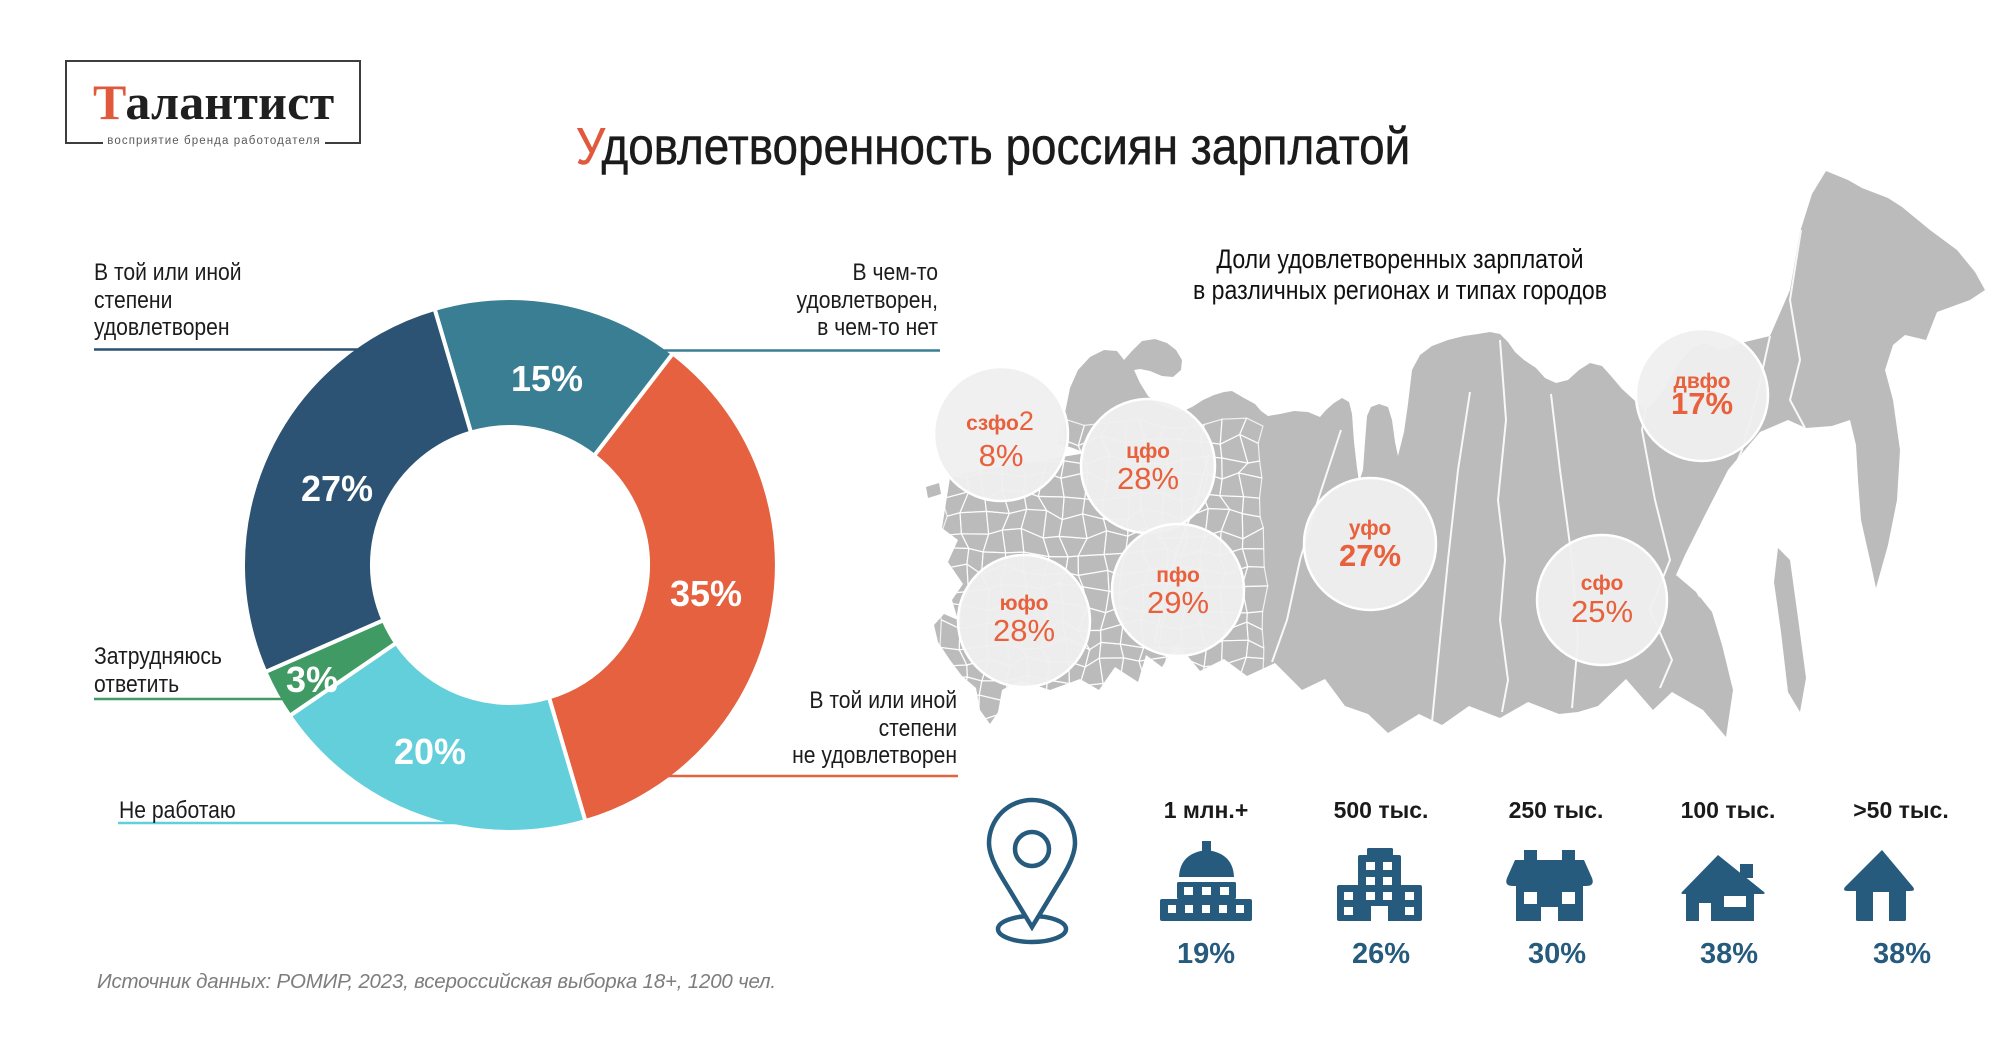 This screenshot has height=1052, width=1996. What do you see at coordinates (1178, 575) in the screenshot?
I see `svg-text: пфо` at bounding box center [1178, 575].